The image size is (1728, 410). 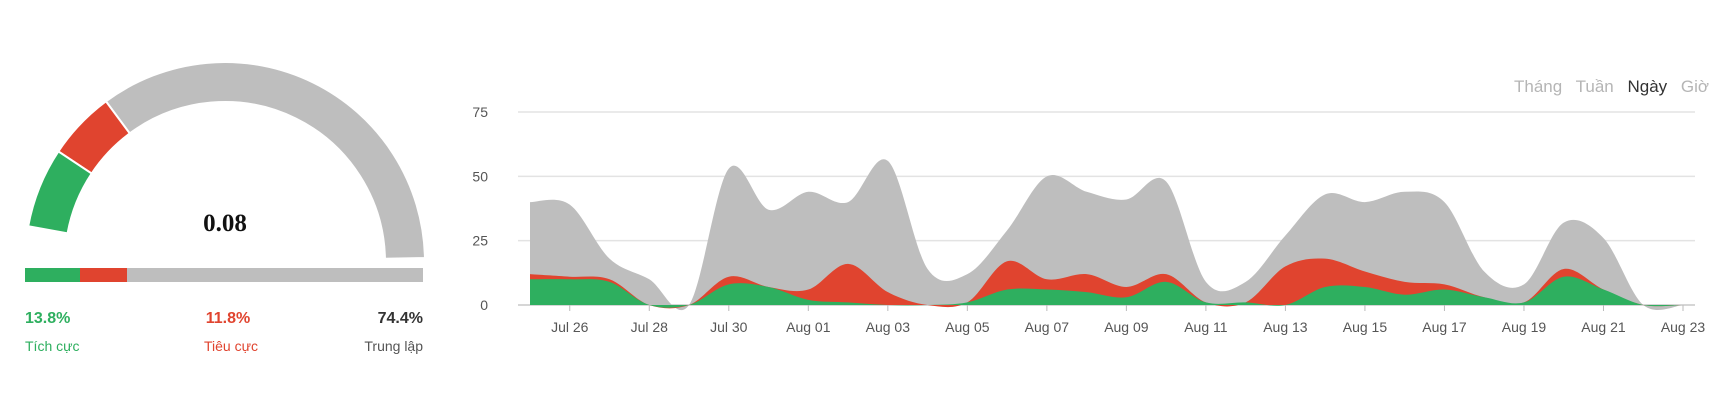 I want to click on stat-negative-label: Tiêu cực, so click(x=231, y=346).